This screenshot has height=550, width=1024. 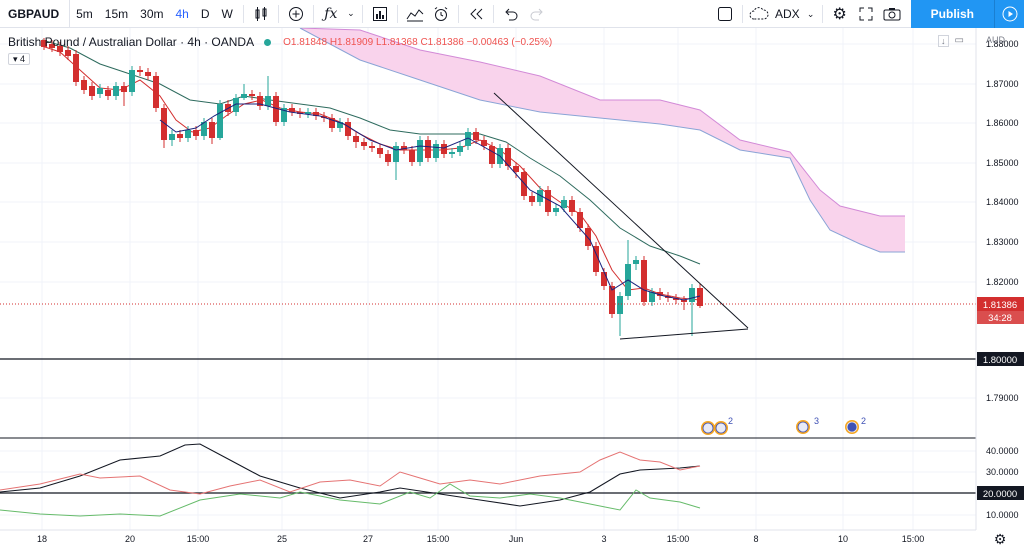 I want to click on di-plus-line, so click(x=350, y=473).